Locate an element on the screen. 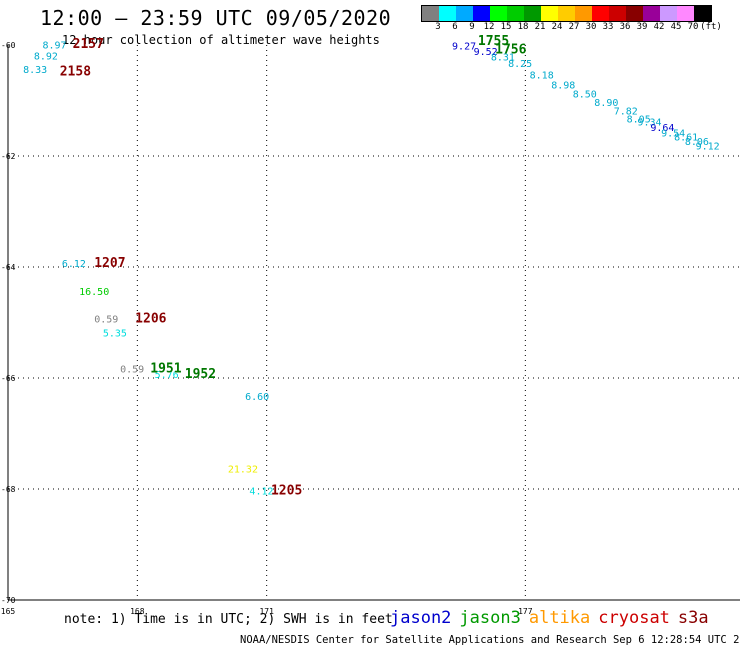  swh-value-label: 4.12 is located at coordinates (261, 492).